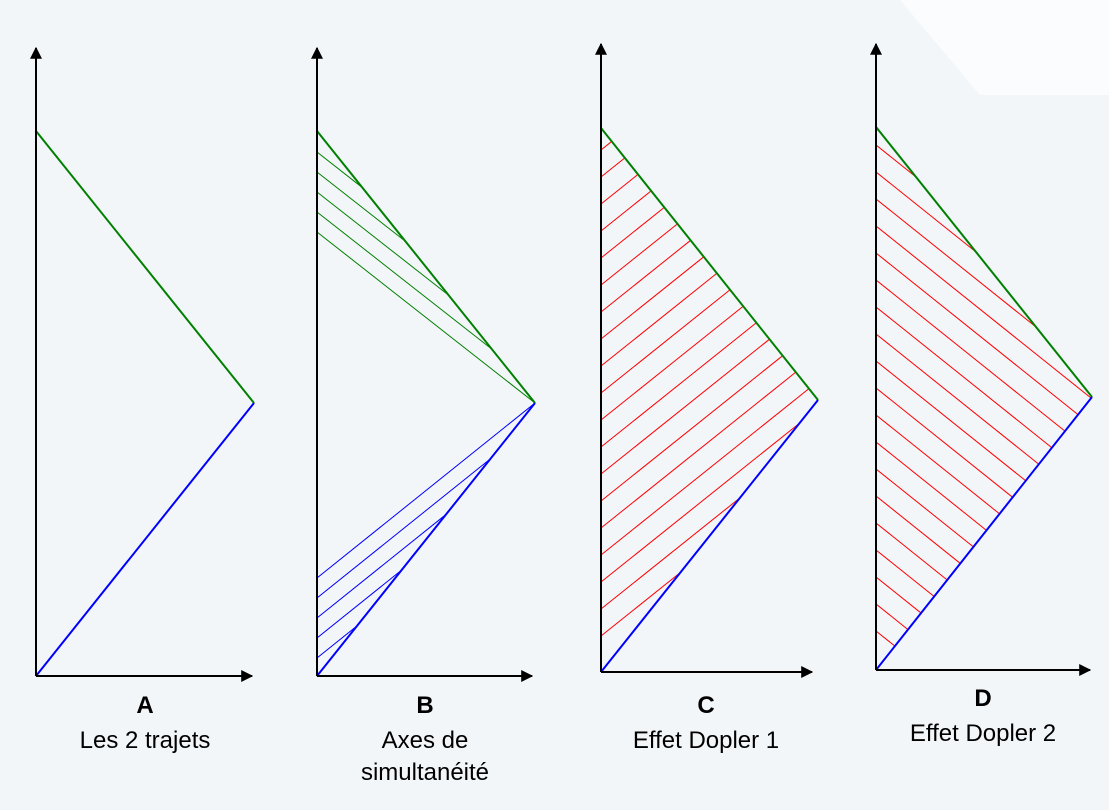 This screenshot has height=810, width=1109. Describe the element at coordinates (904, 47) in the screenshot. I see `background-shape` at that location.